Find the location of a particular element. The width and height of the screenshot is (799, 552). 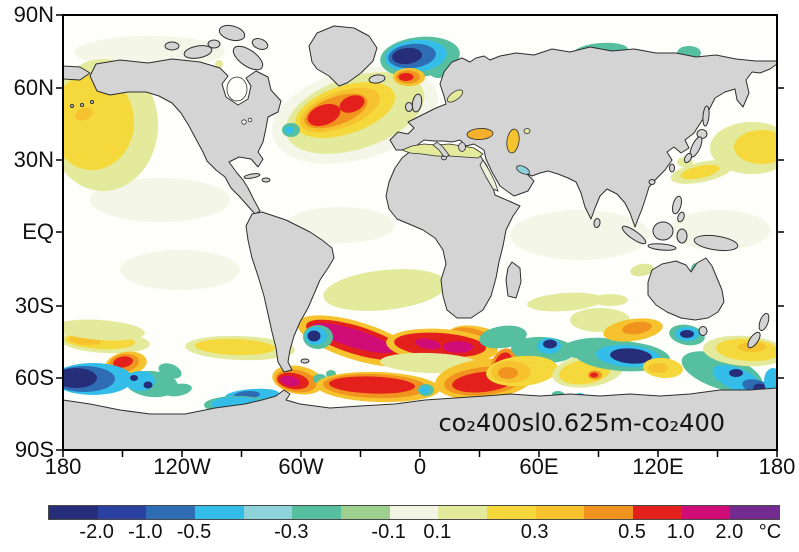

lon-label-180w: 180 is located at coordinates (63, 466).